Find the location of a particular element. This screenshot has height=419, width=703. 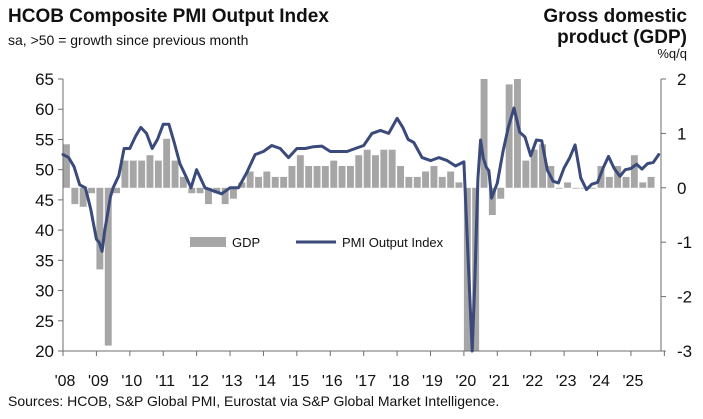

left-tick-label: 20 is located at coordinates (44, 351).